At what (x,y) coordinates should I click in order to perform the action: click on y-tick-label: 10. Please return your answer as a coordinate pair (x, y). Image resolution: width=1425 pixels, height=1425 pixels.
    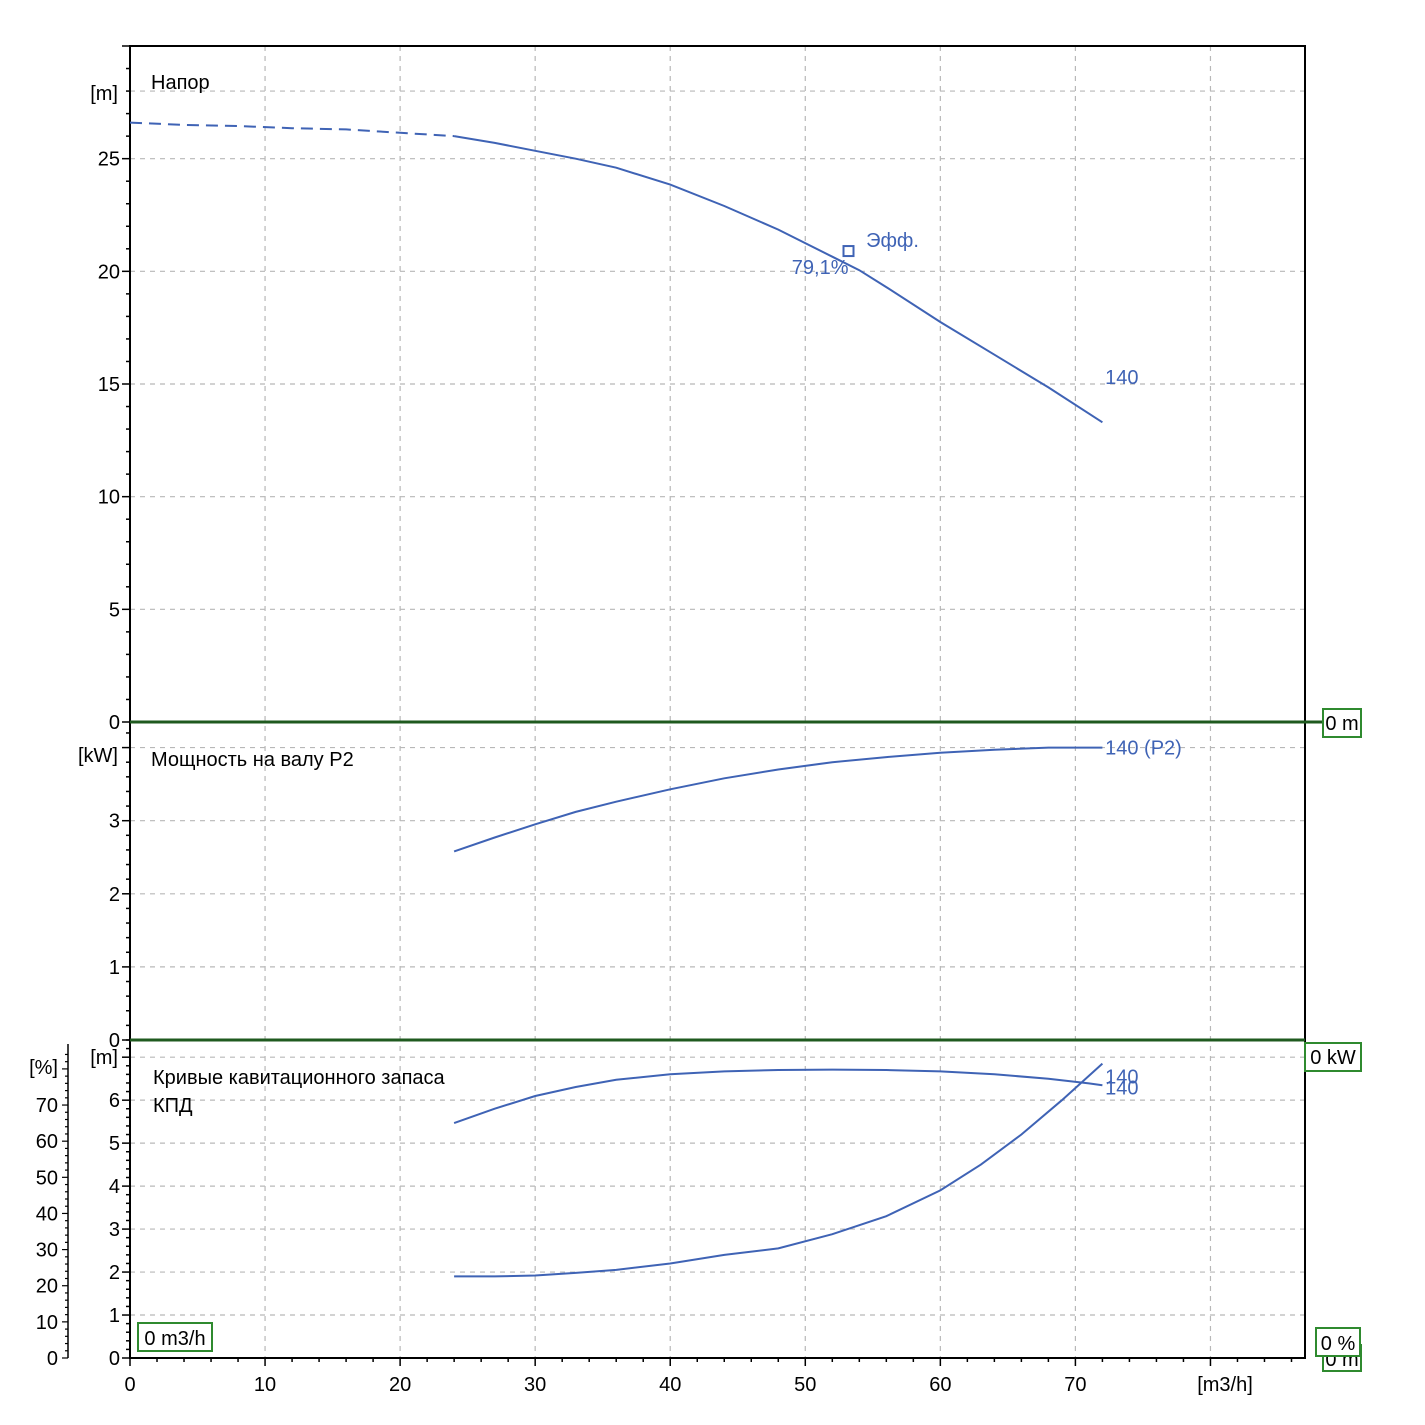
    Looking at the image, I should click on (109, 498).